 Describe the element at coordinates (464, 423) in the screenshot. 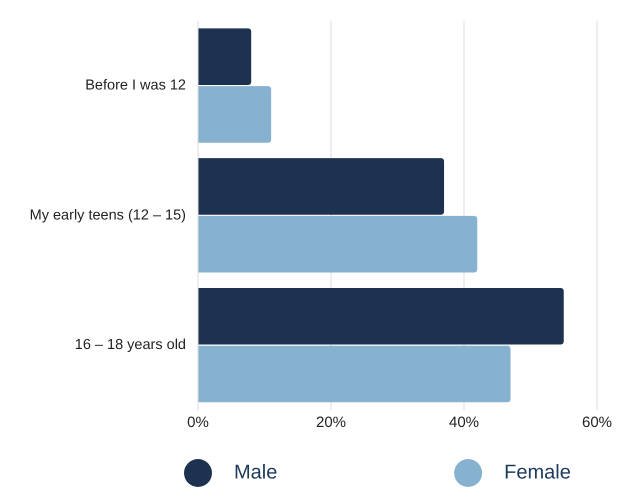

I see `x-tick-label: 40%` at that location.